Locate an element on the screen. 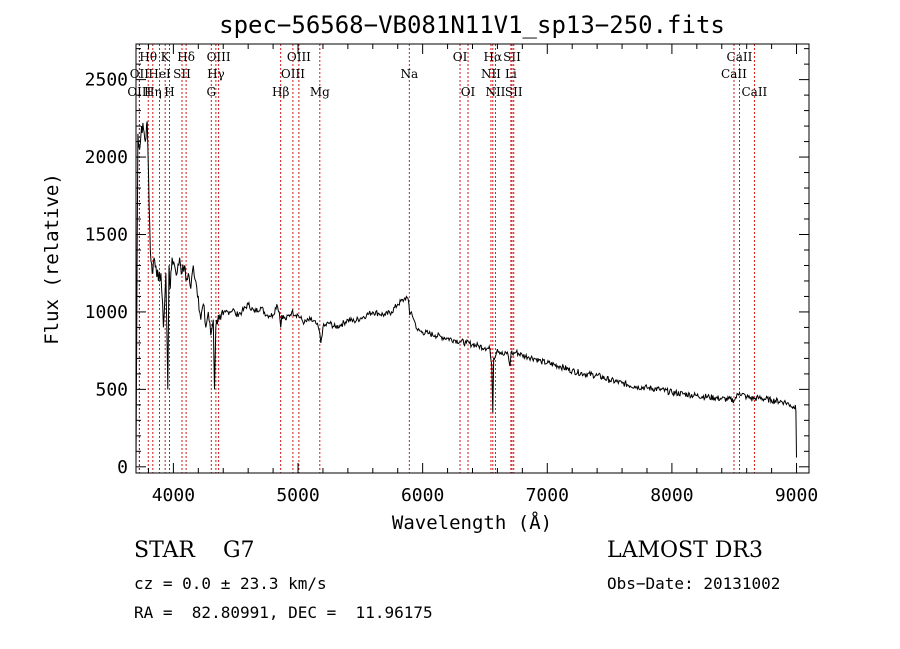  line-label-24: SII is located at coordinates (514, 92).